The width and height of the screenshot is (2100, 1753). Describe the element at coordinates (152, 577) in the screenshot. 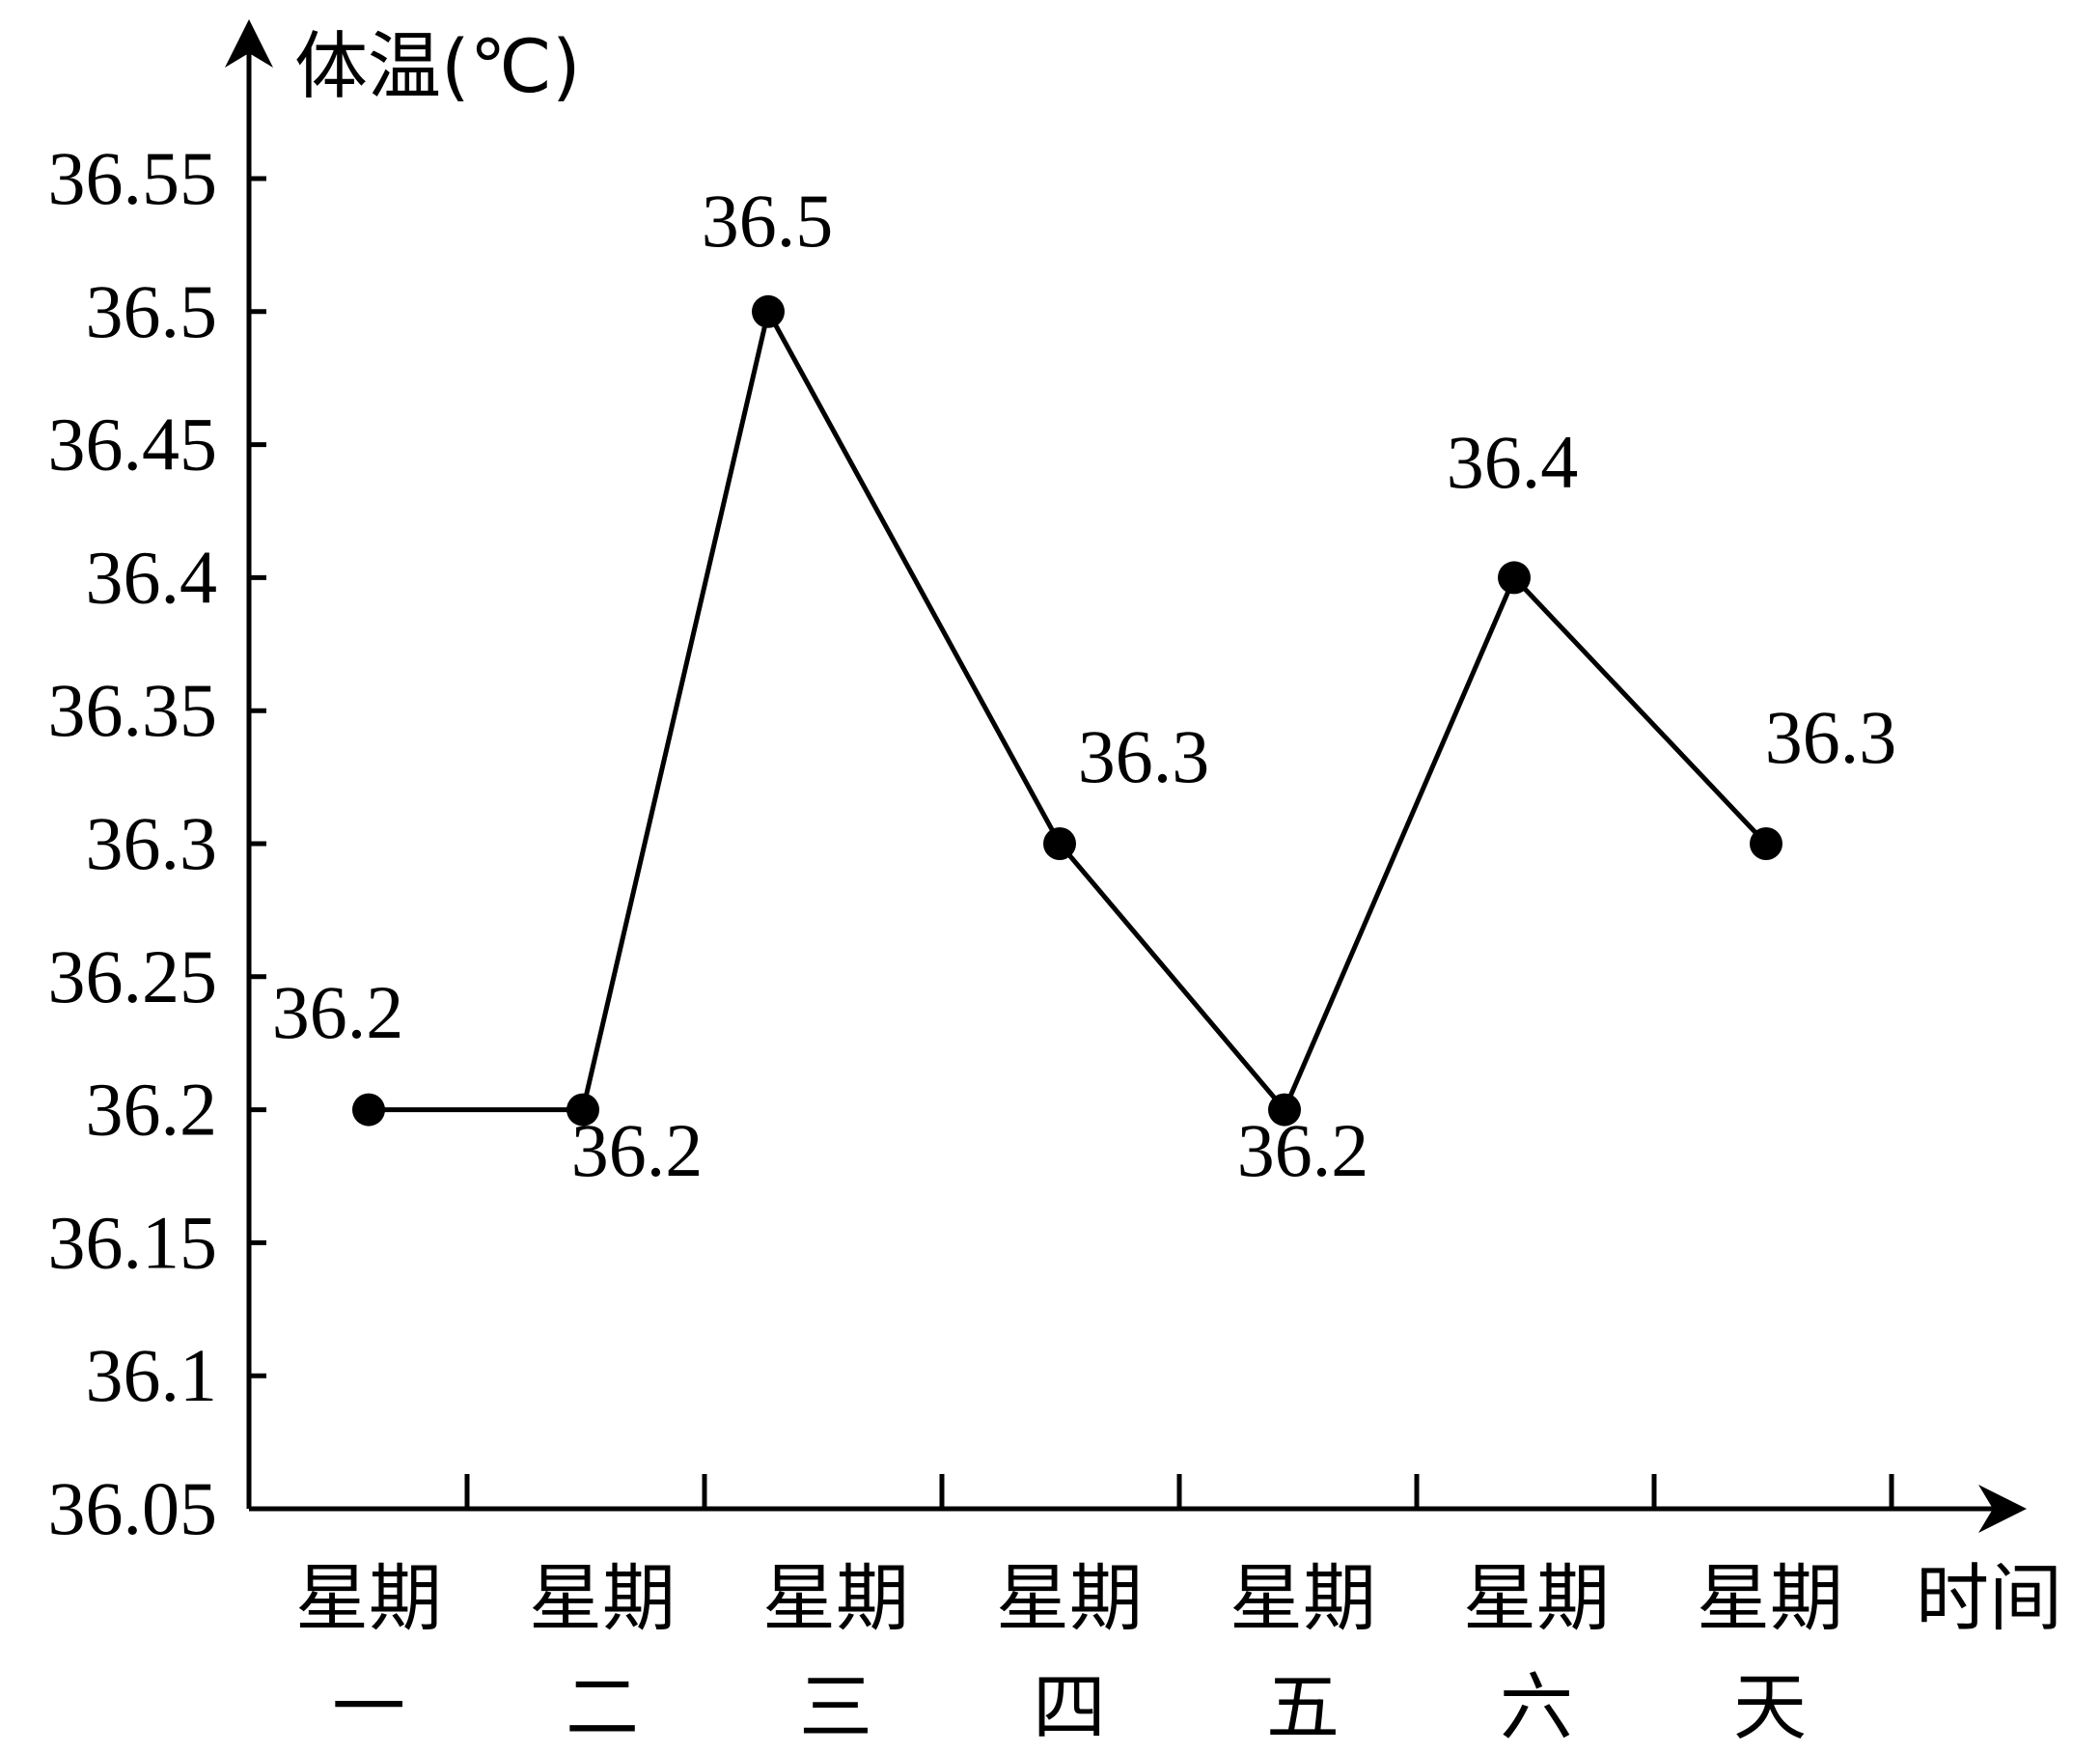

I see `y-tick-label: 36.4` at that location.